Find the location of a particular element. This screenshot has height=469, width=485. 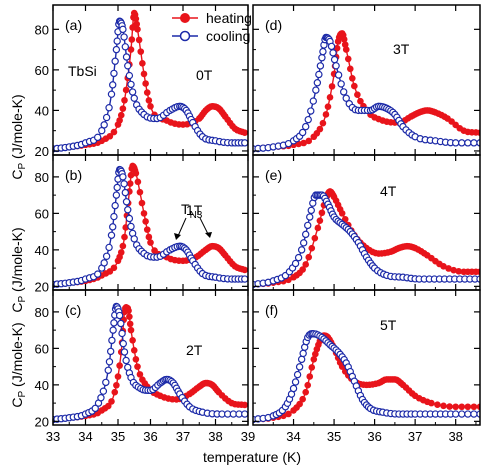

y-tick-label: 80 is located at coordinates (42, 177).